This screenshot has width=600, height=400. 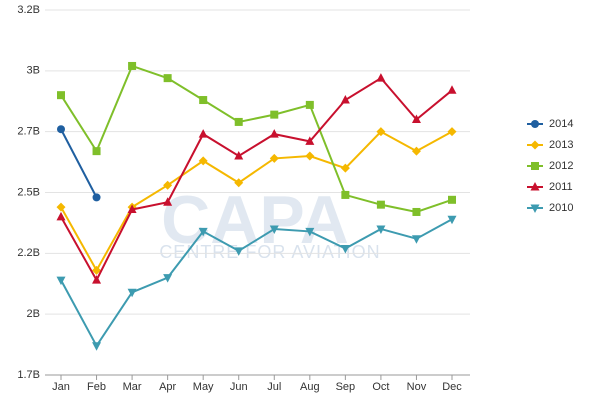 I want to click on x-tick-label: Jul, so click(x=274, y=387).